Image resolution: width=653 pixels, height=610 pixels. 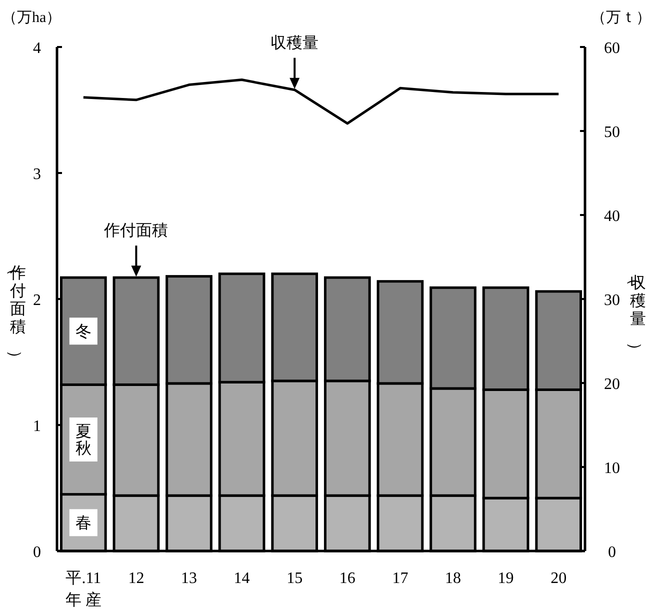 What do you see at coordinates (506, 578) in the screenshot?
I see `x-tick-label: 19` at bounding box center [506, 578].